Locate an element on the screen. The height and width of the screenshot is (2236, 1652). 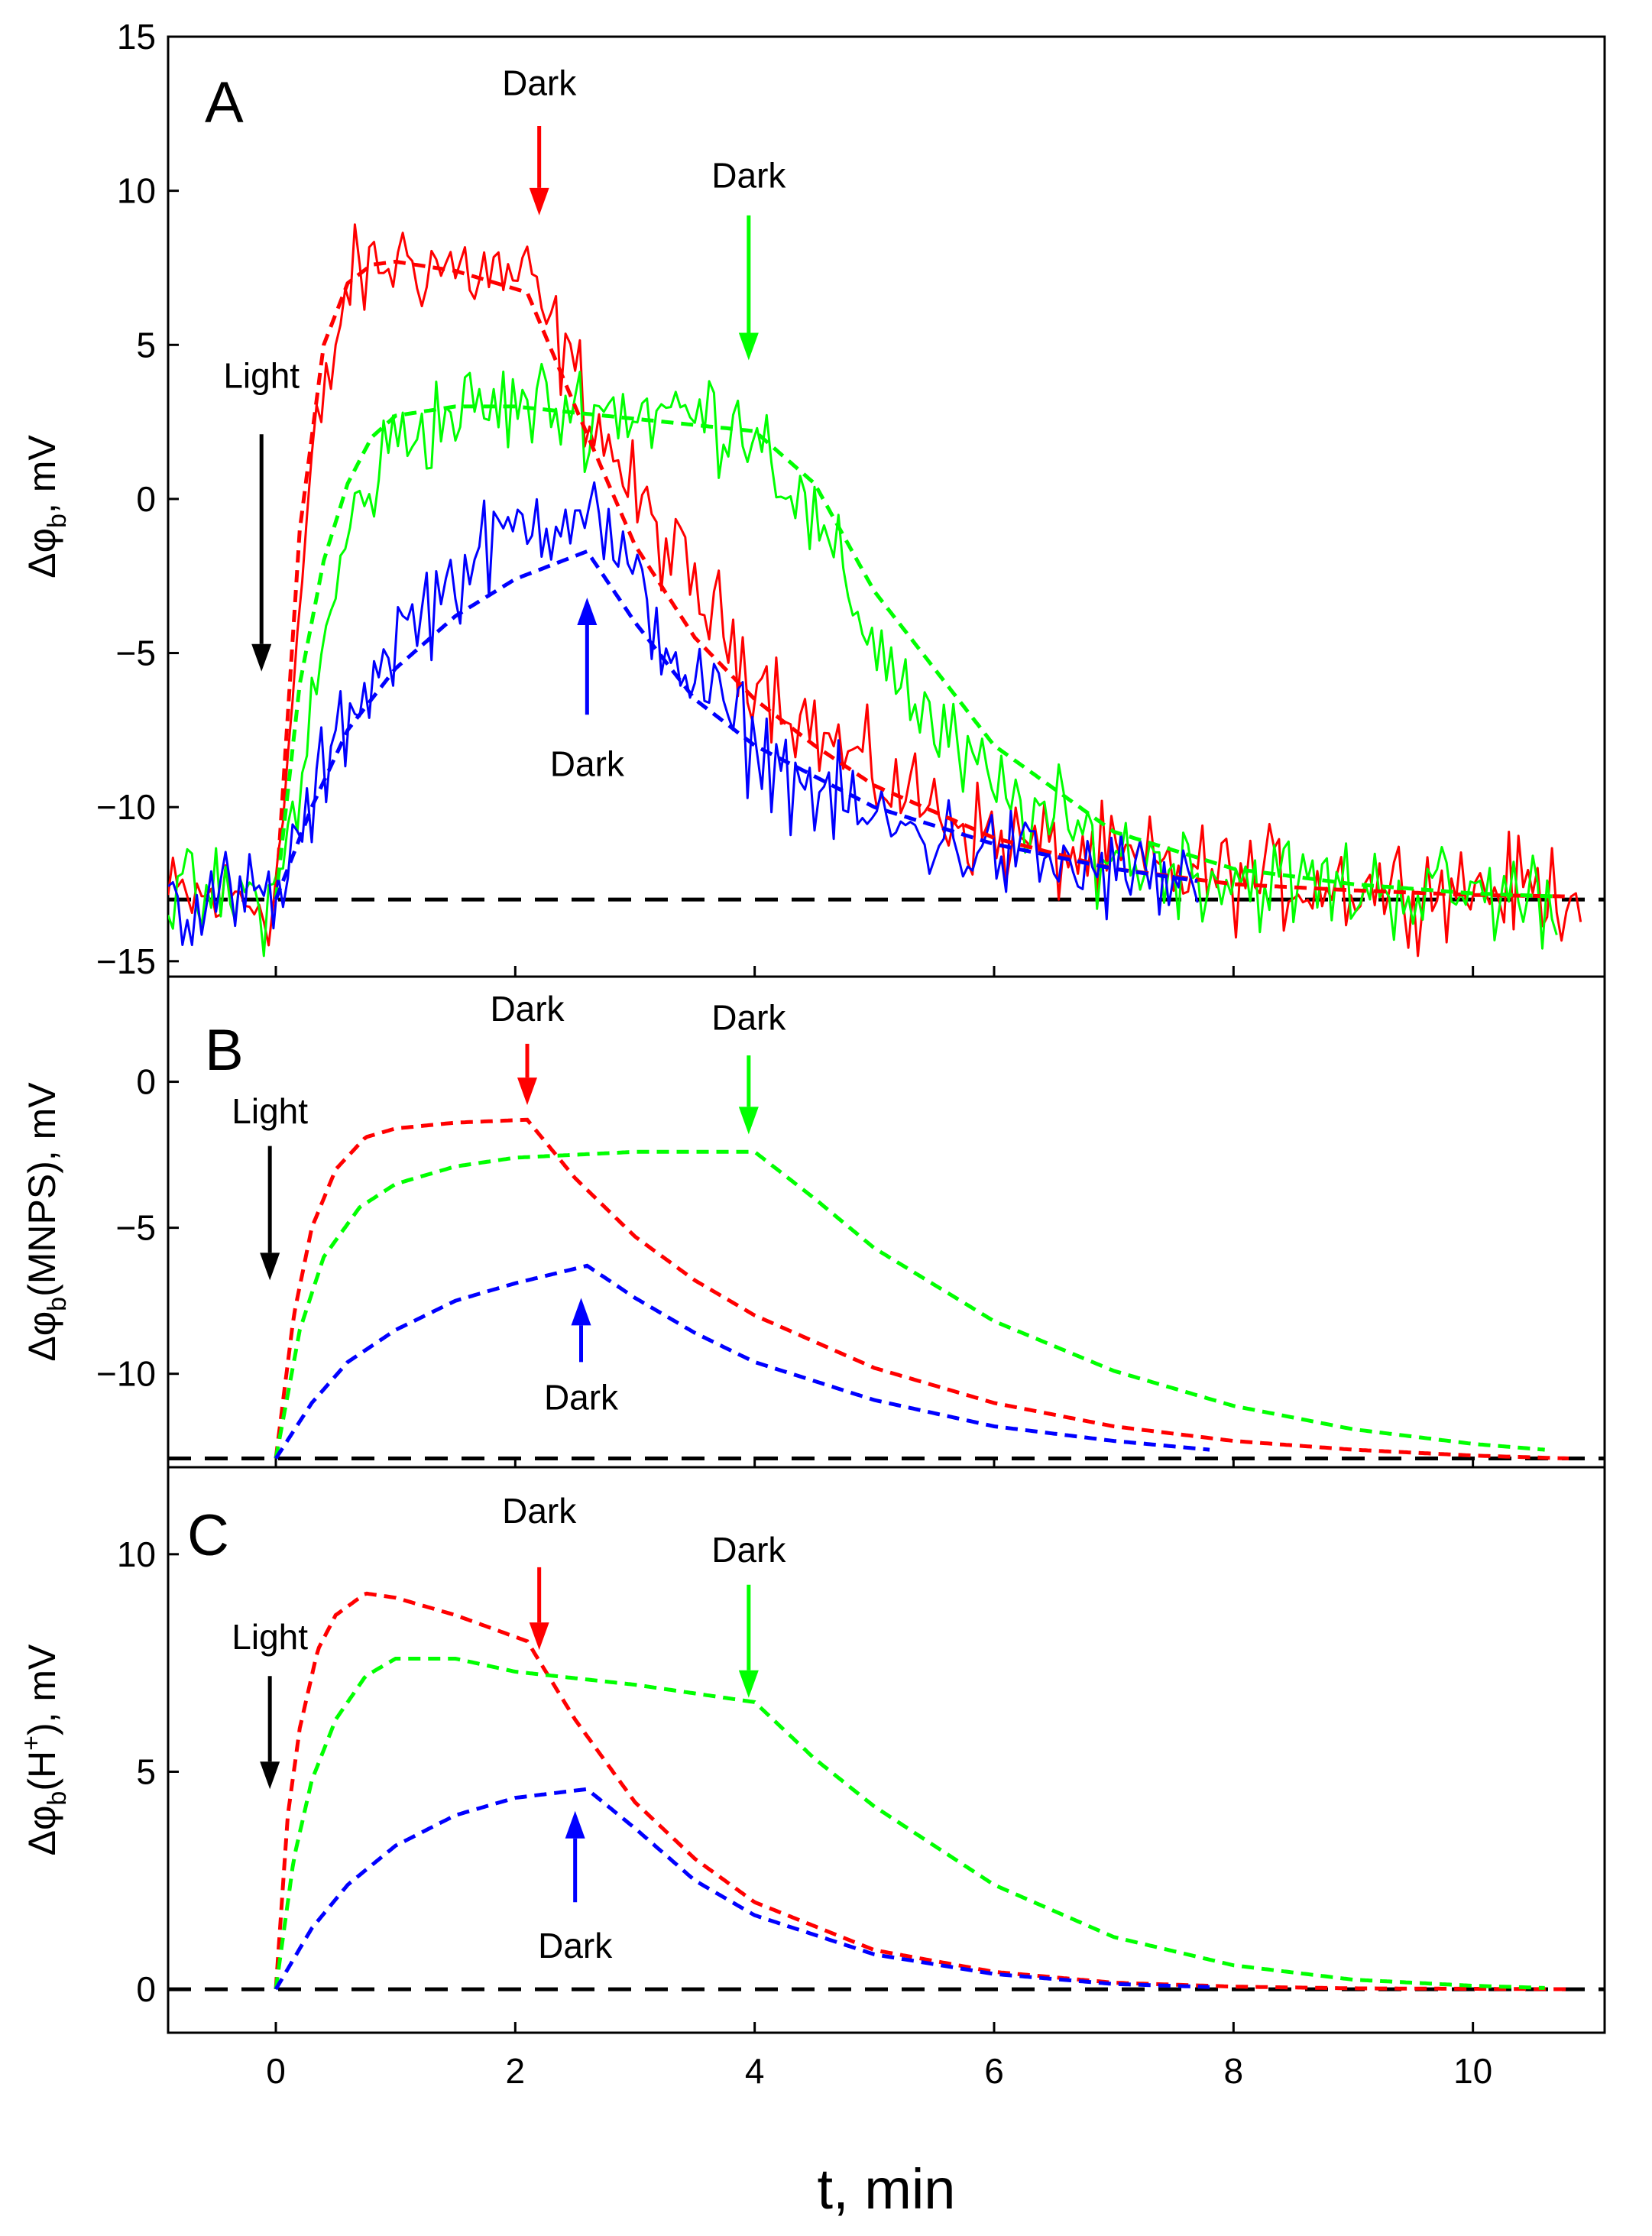
y-axis-label-a: Δφb, mV is located at coordinates (46, 506).